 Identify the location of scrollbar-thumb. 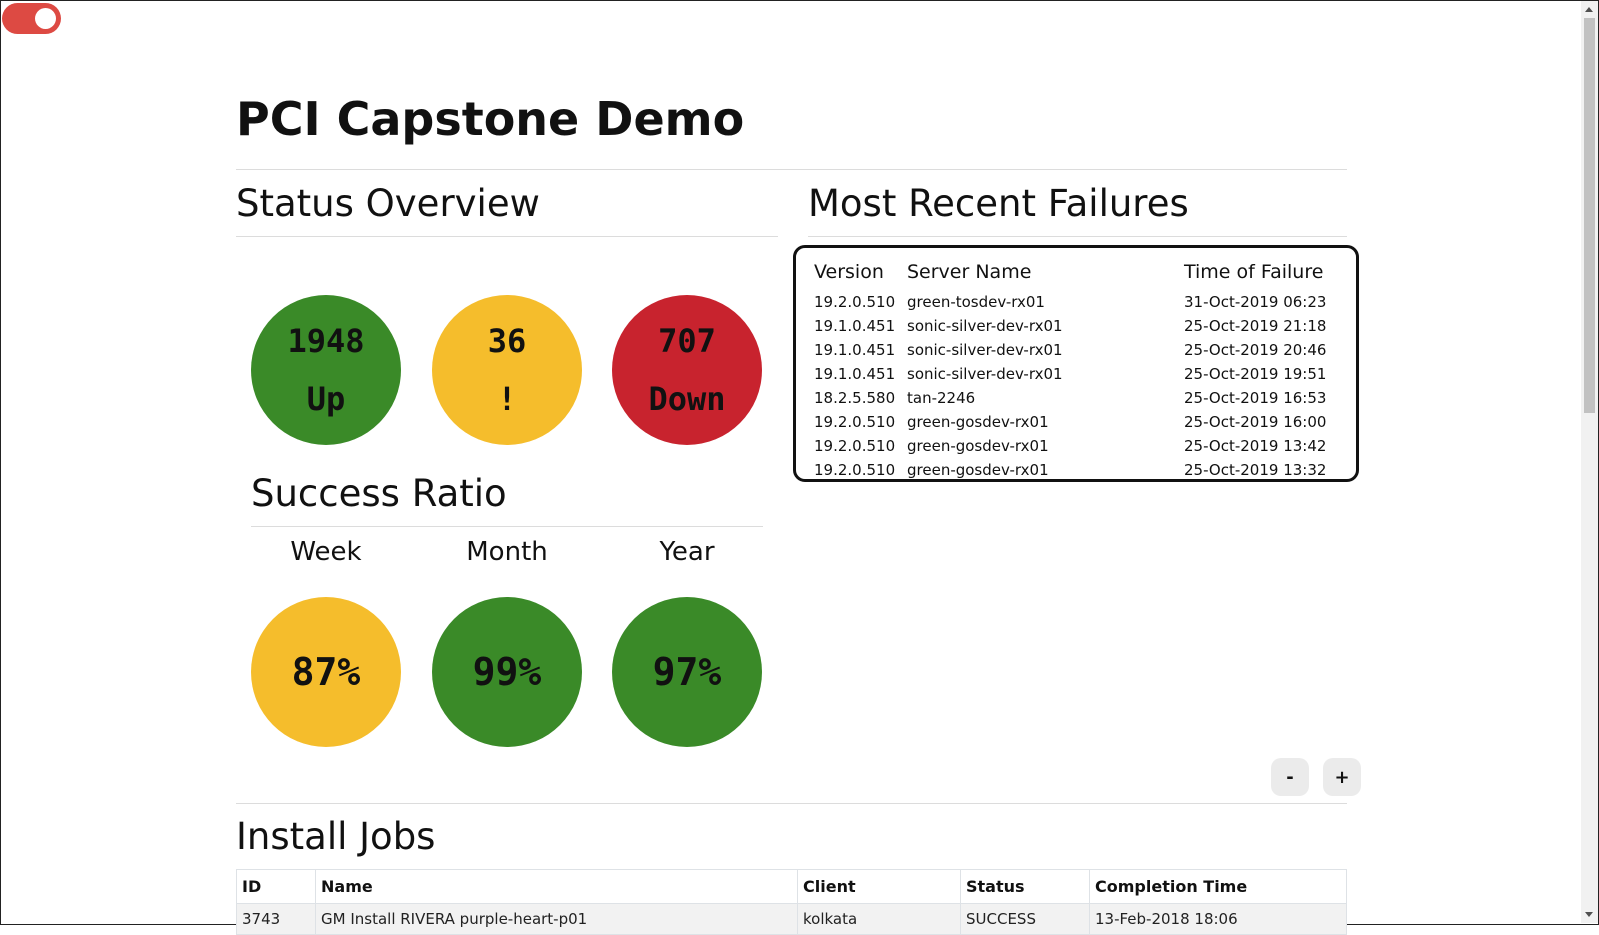
(1589, 215).